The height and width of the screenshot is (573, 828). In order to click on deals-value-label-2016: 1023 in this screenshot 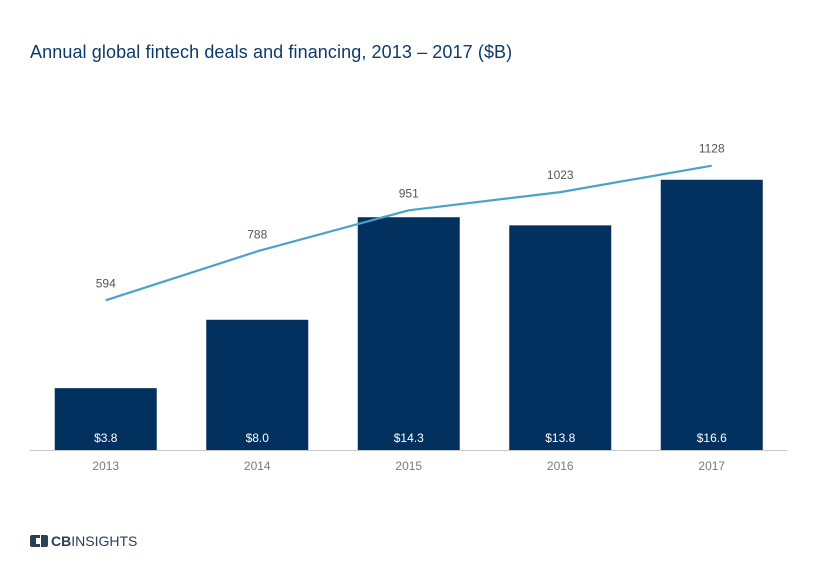, I will do `click(560, 175)`.